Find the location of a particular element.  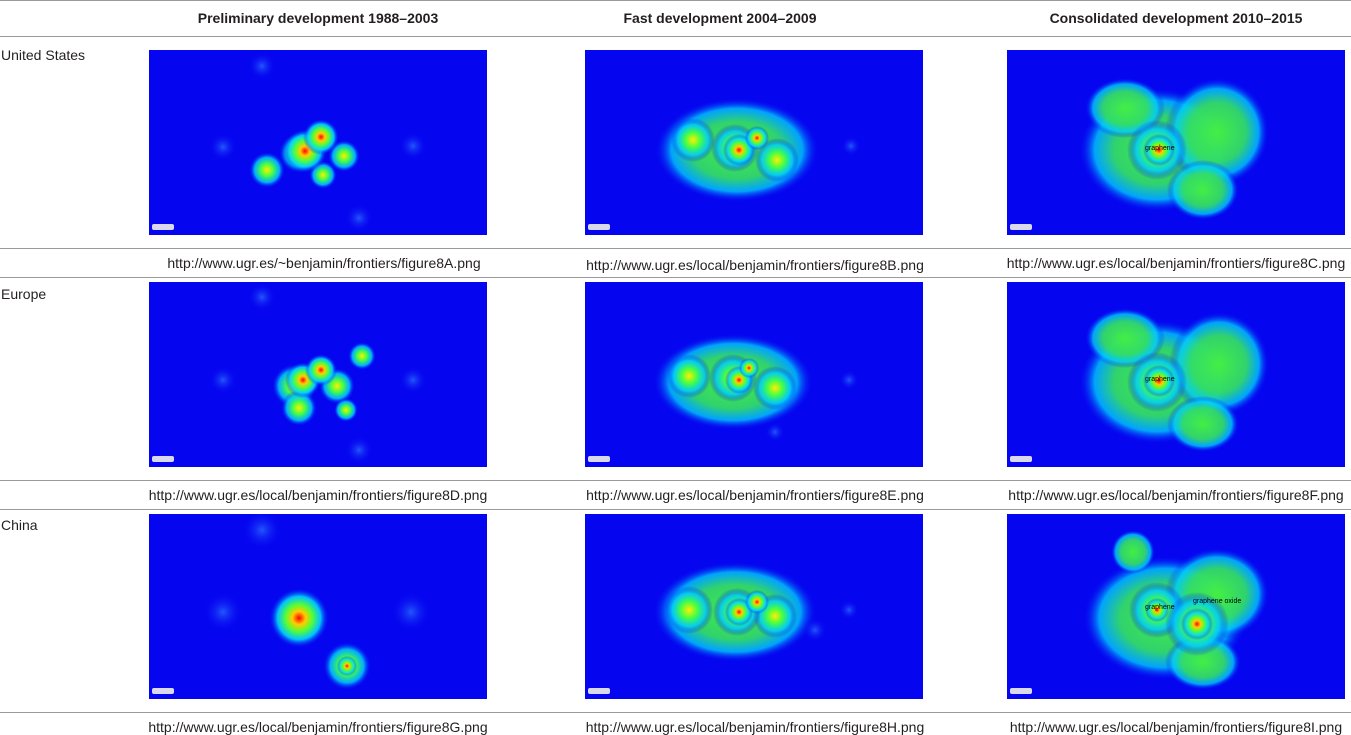

density-map-figure8D is located at coordinates (318, 374).